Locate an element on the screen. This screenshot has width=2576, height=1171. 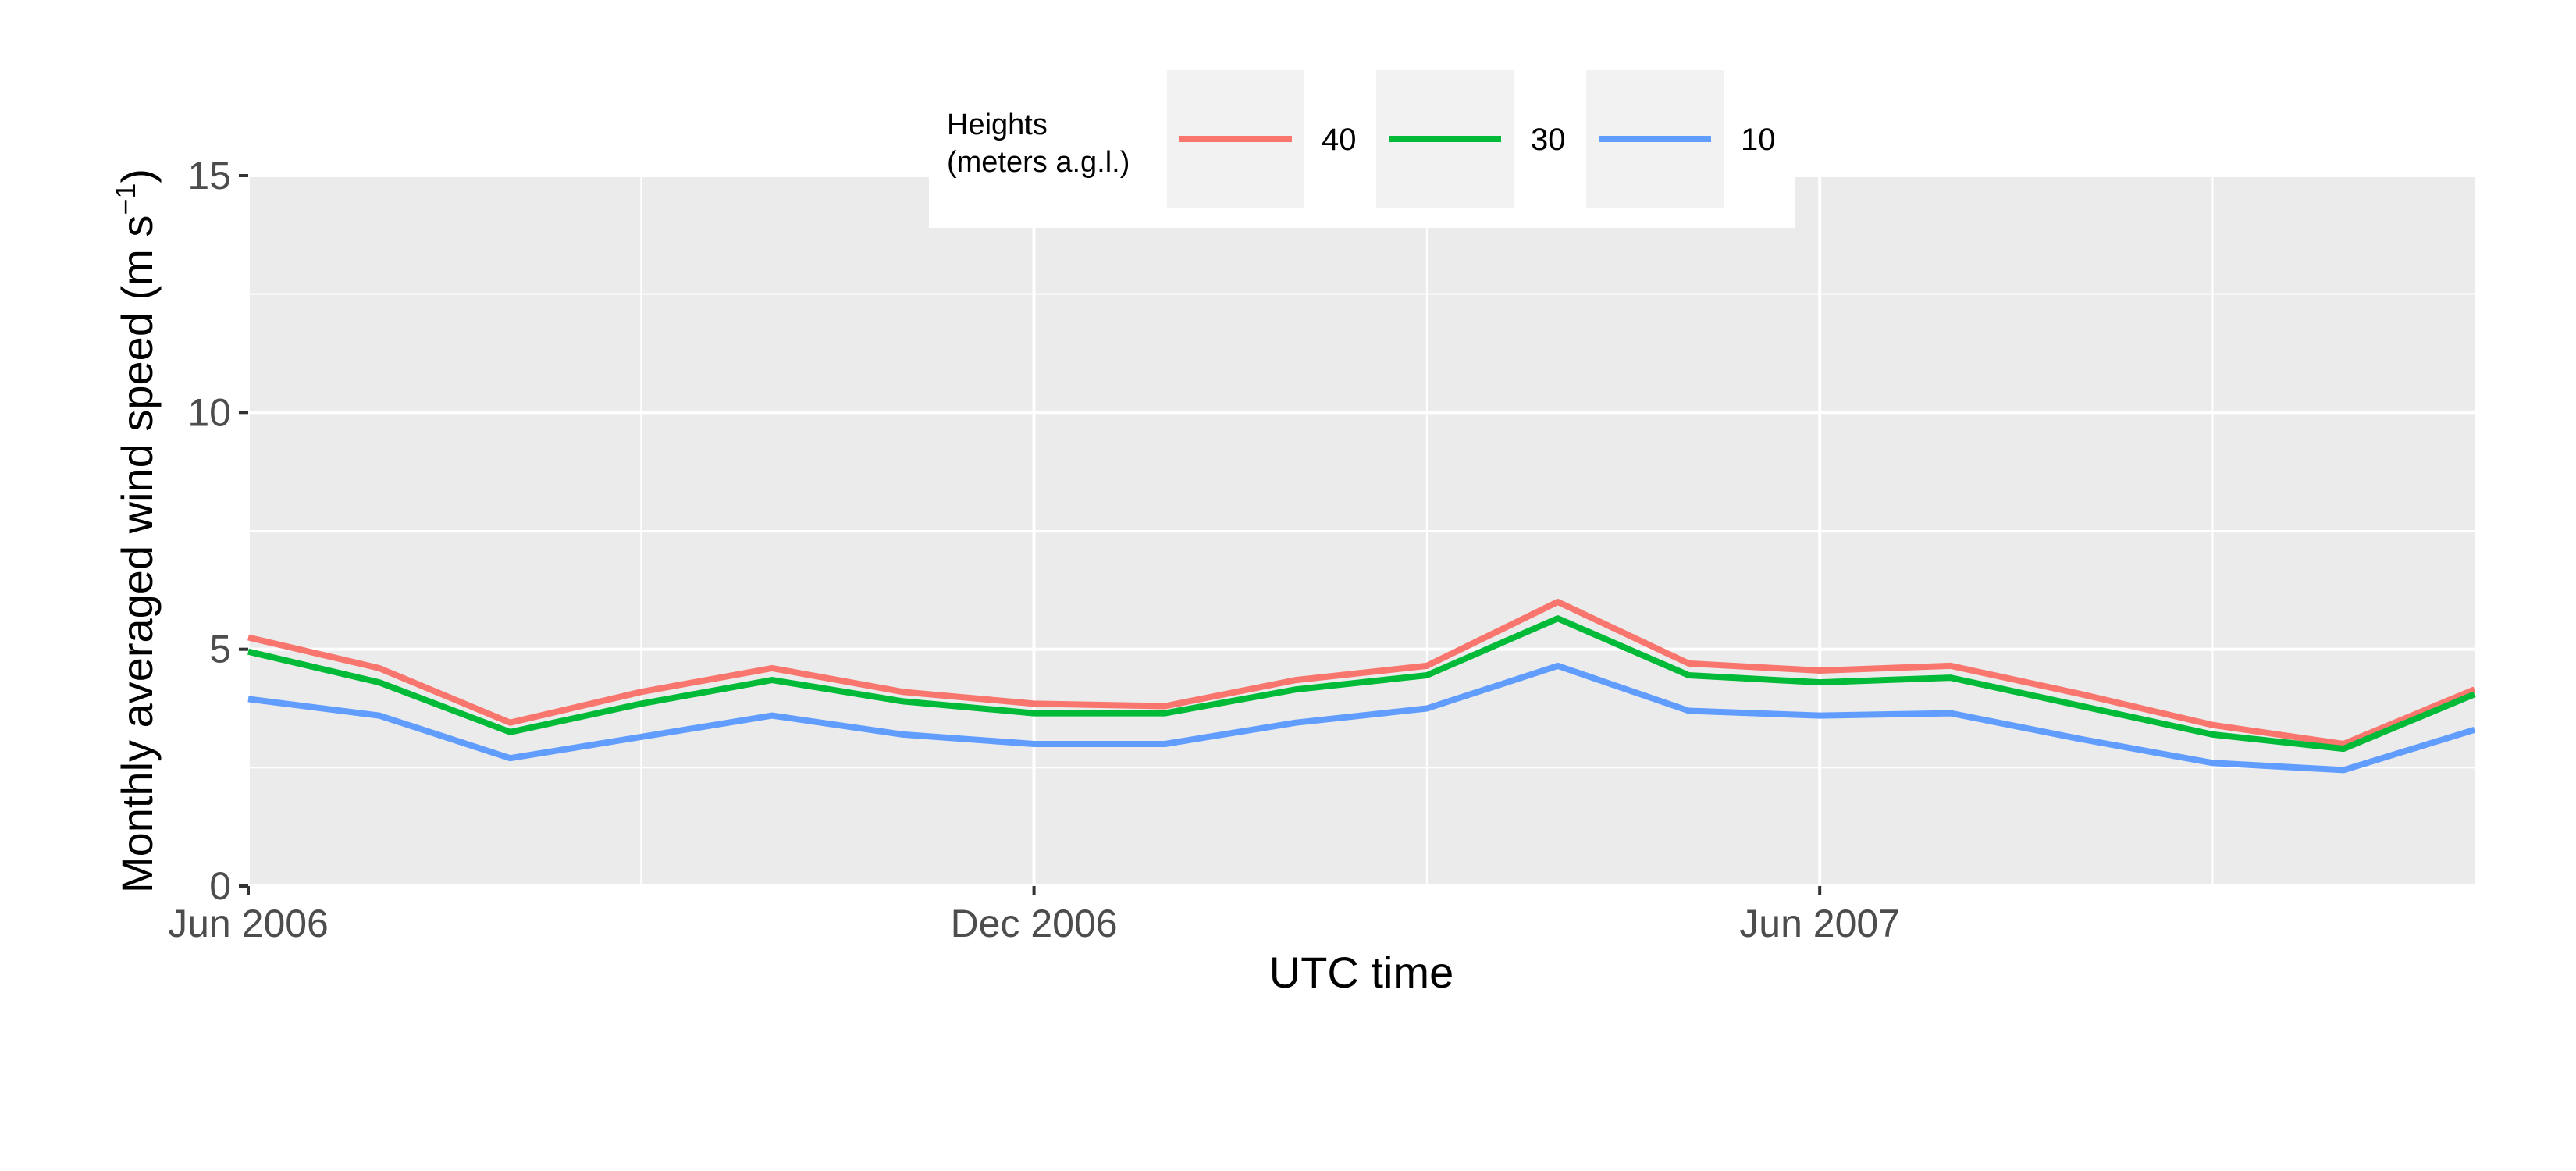
series-layer is located at coordinates (1361, 686).